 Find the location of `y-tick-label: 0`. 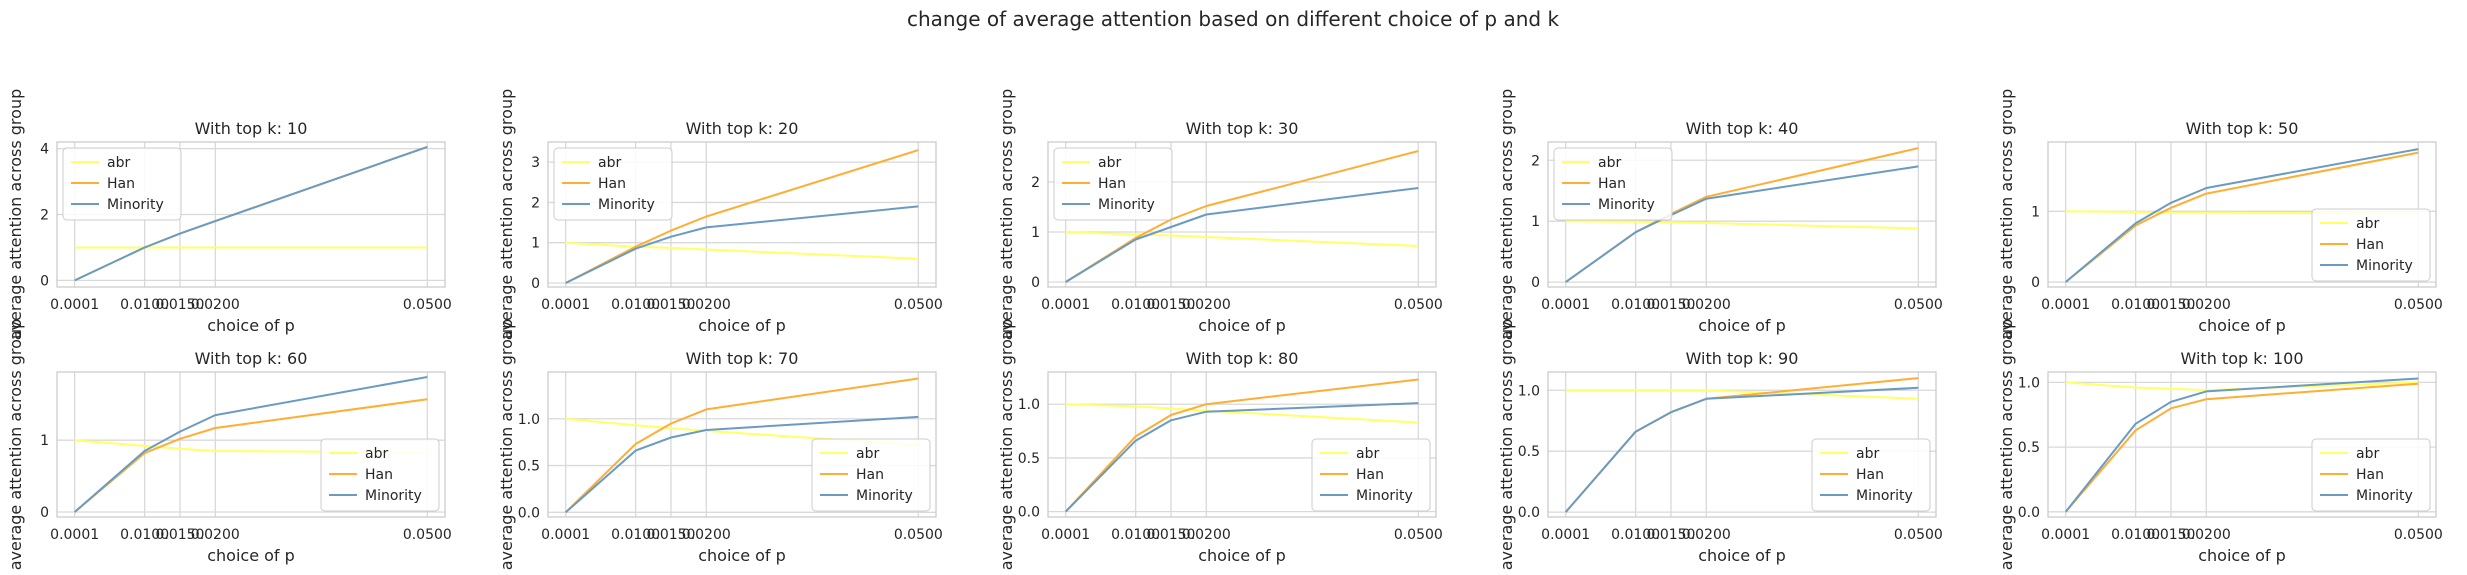

y-tick-label: 0 is located at coordinates (1035, 283).